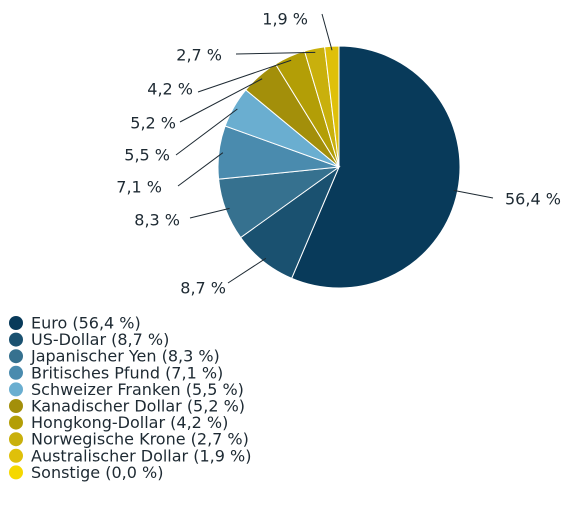 This screenshot has width=574, height=513. I want to click on data-label: 56,4 %, so click(533, 199).